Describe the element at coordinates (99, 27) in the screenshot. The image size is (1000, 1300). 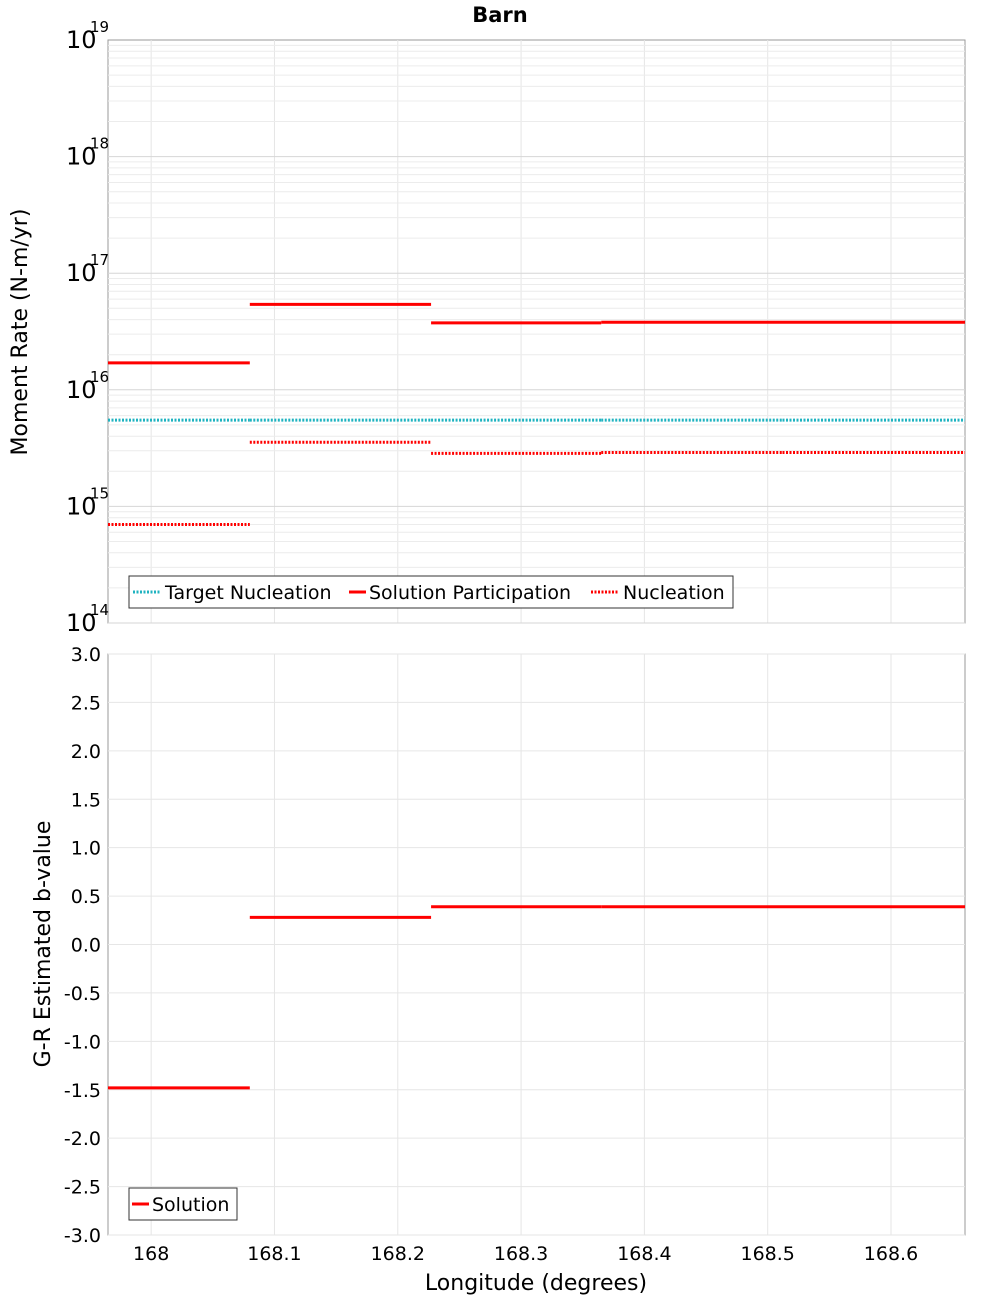
I see `y-tick-exponent: 19` at that location.